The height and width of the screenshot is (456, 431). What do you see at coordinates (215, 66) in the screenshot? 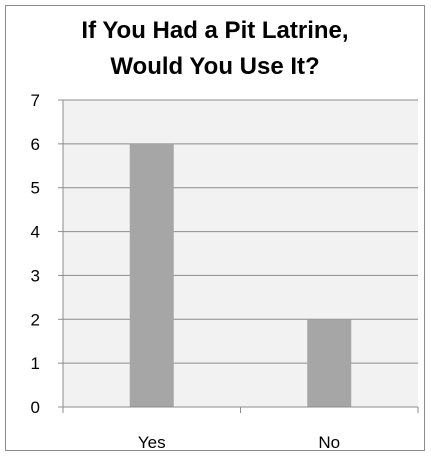
I see `chart-title-line-2: Would You Use It?` at bounding box center [215, 66].